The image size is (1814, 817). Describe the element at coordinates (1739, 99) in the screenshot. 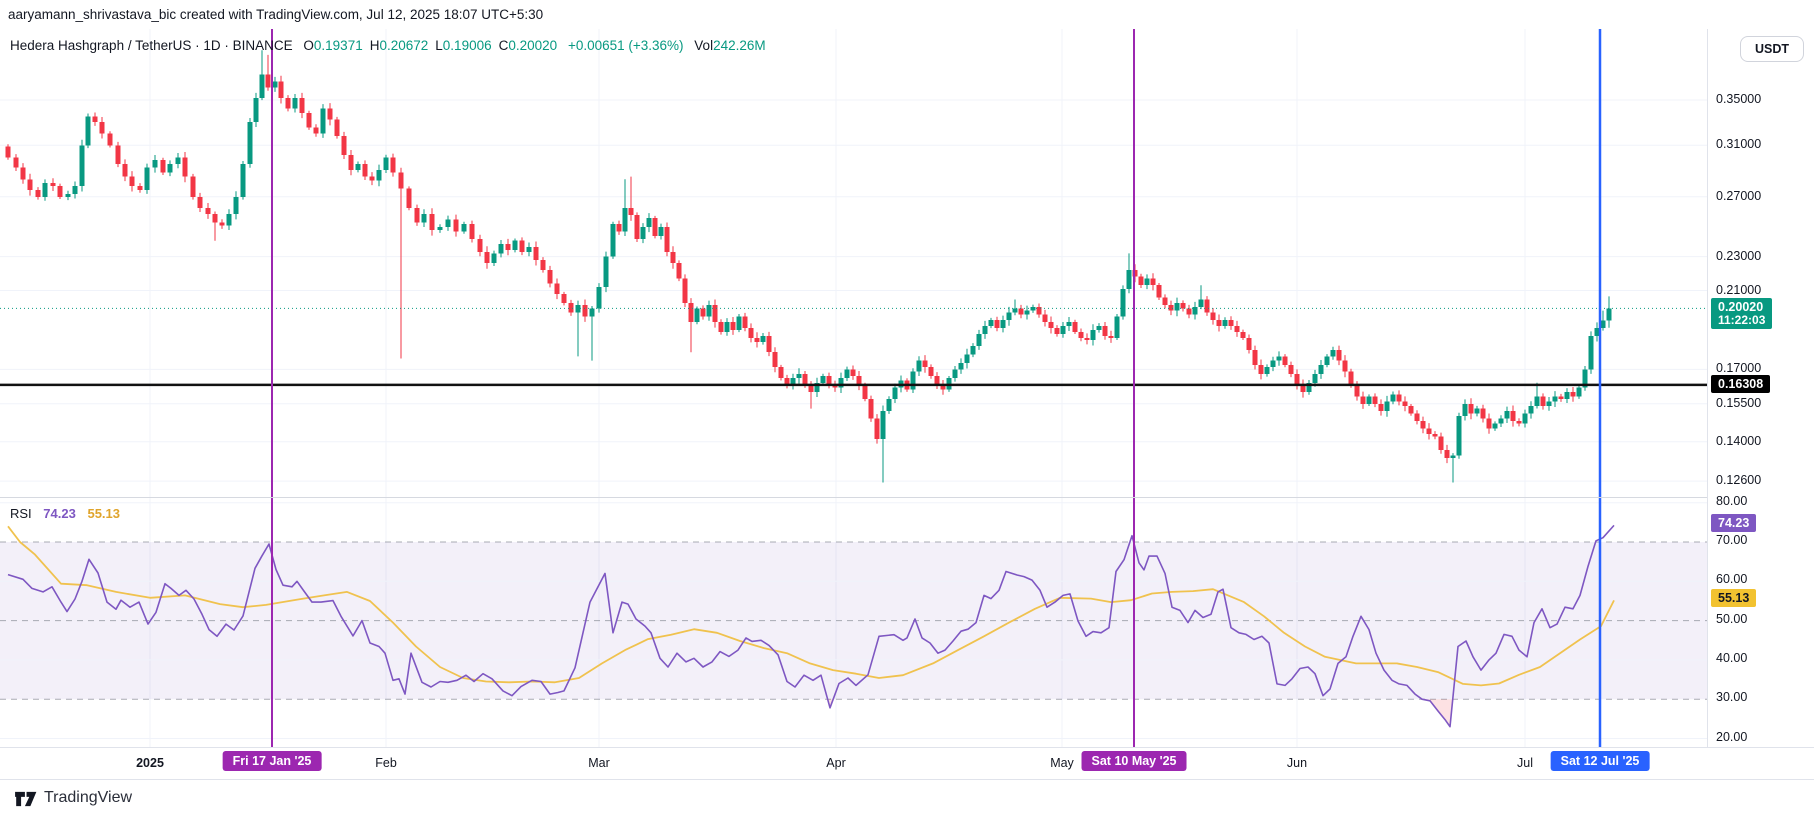

I see `price-tick: 0.35000` at that location.